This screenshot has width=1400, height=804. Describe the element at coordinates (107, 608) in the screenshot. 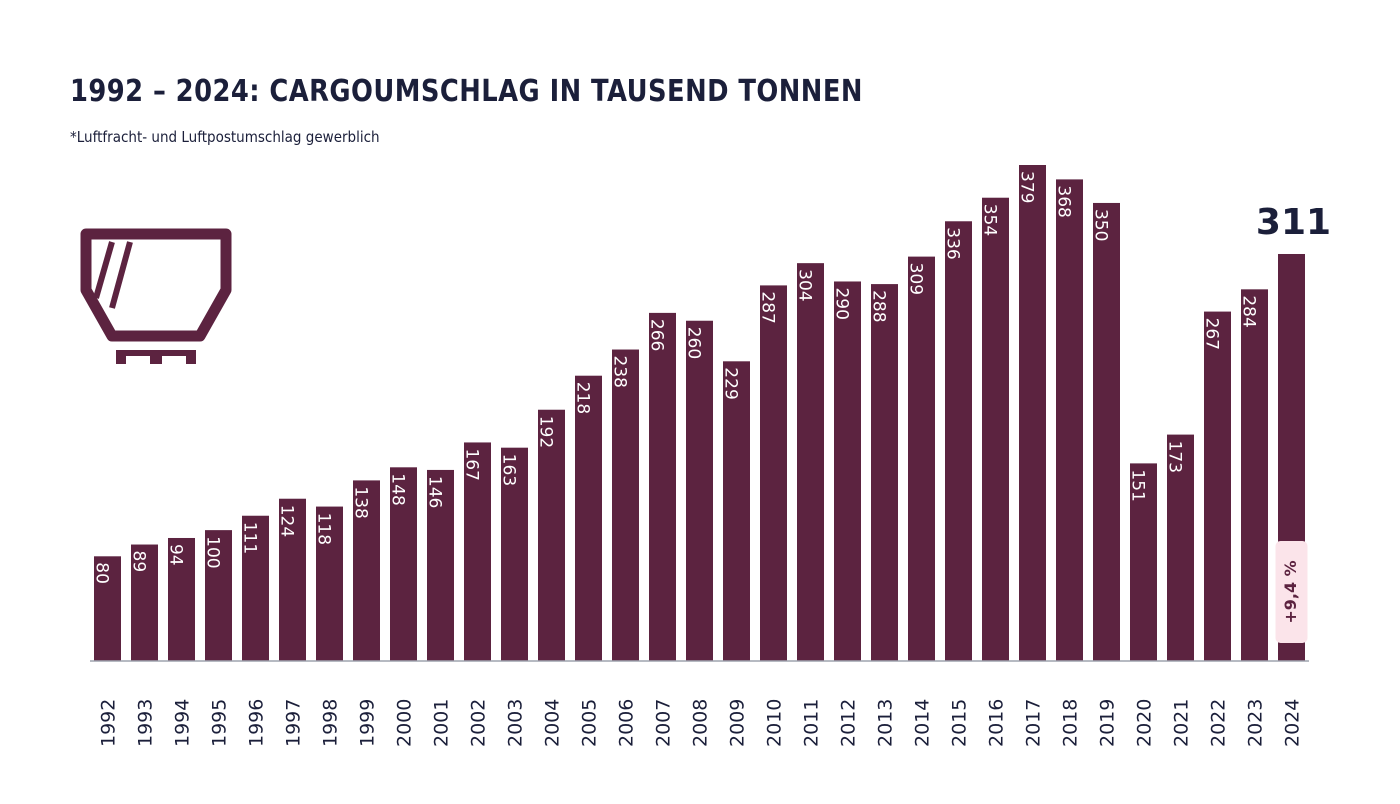

I see `bar-1992` at that location.